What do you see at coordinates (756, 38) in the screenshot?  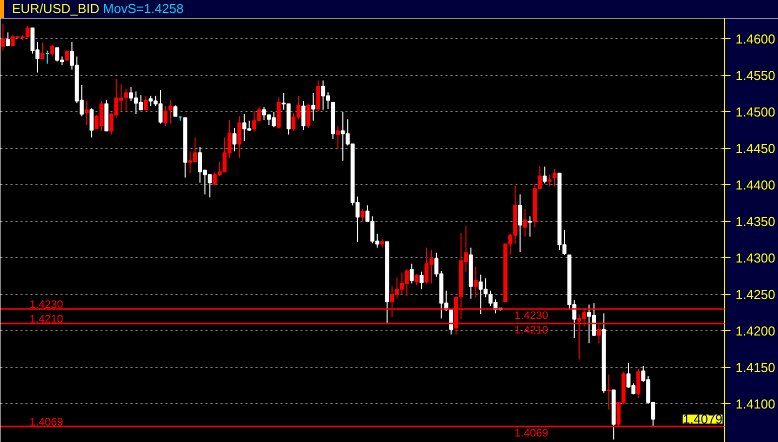 I see `y-tick-label: 1.4600` at bounding box center [756, 38].